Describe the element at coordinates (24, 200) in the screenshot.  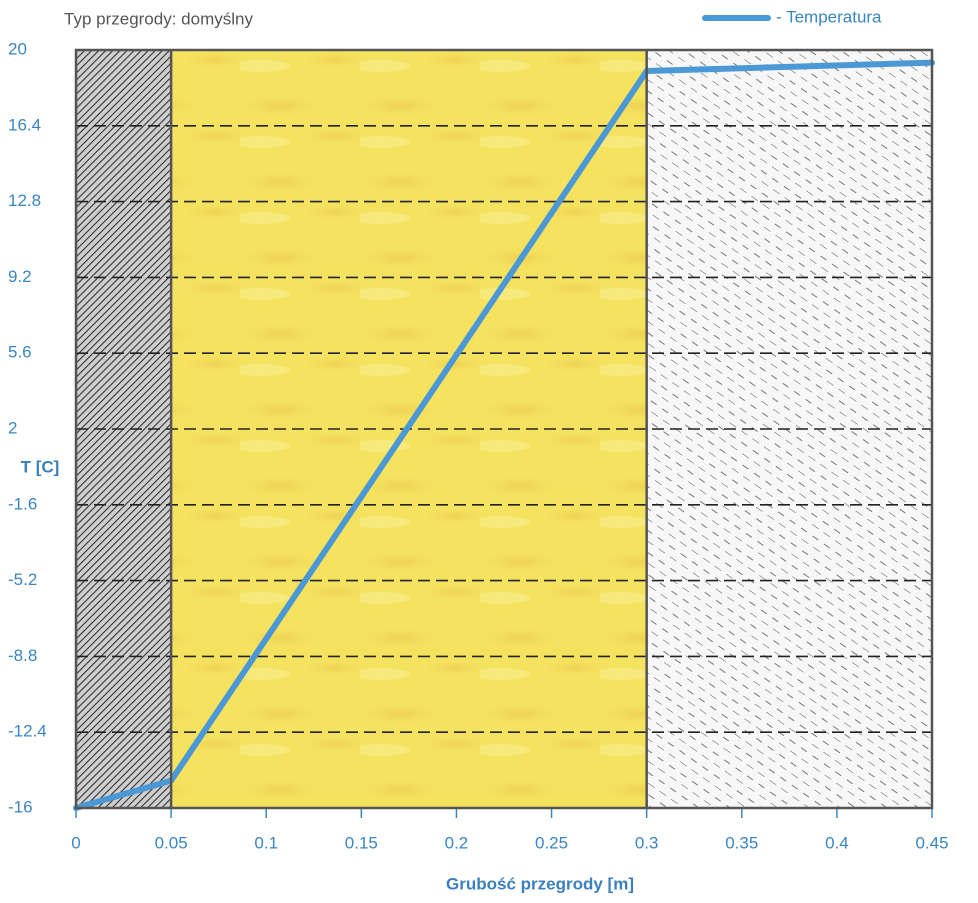
I see `y-tick-label: 12.8` at that location.